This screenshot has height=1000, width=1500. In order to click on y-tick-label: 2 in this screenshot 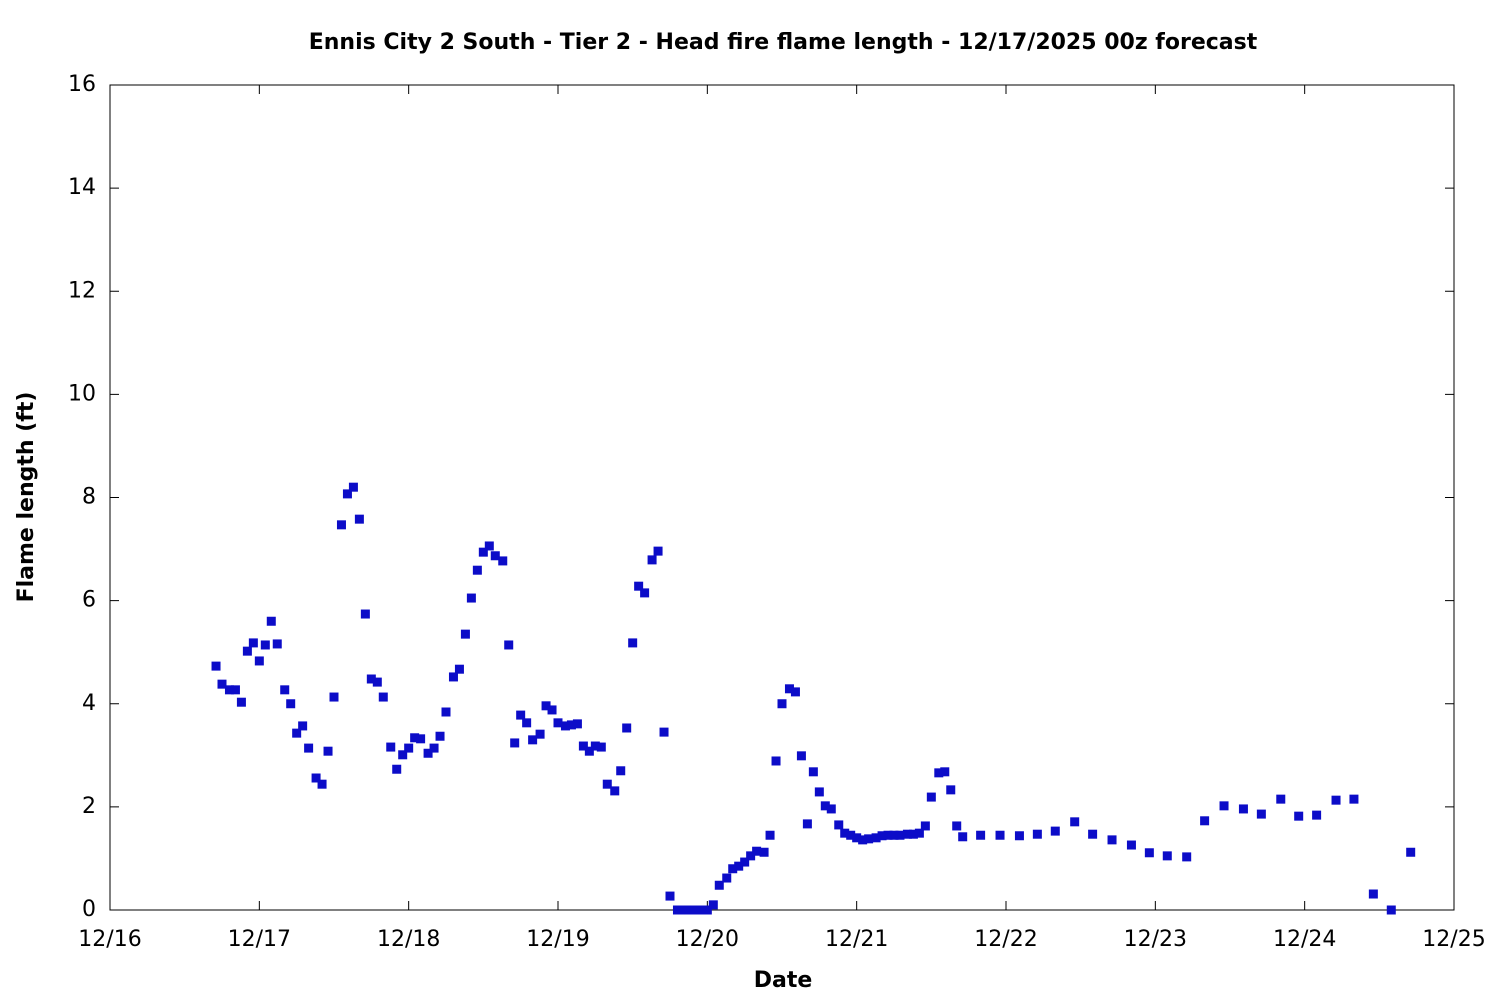, I will do `click(89, 806)`.